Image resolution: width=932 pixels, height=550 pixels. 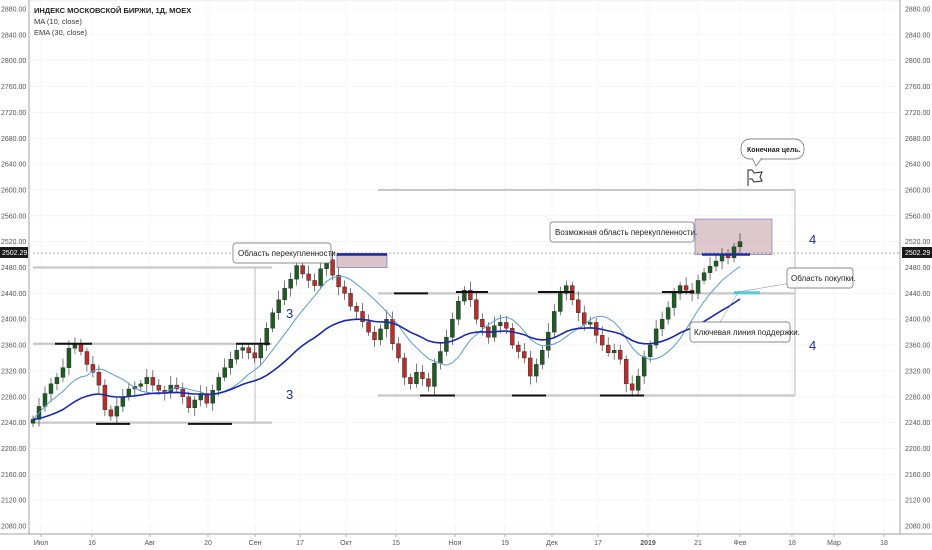 I want to click on y-tick-label-left: 2320.00, so click(x=13, y=371).